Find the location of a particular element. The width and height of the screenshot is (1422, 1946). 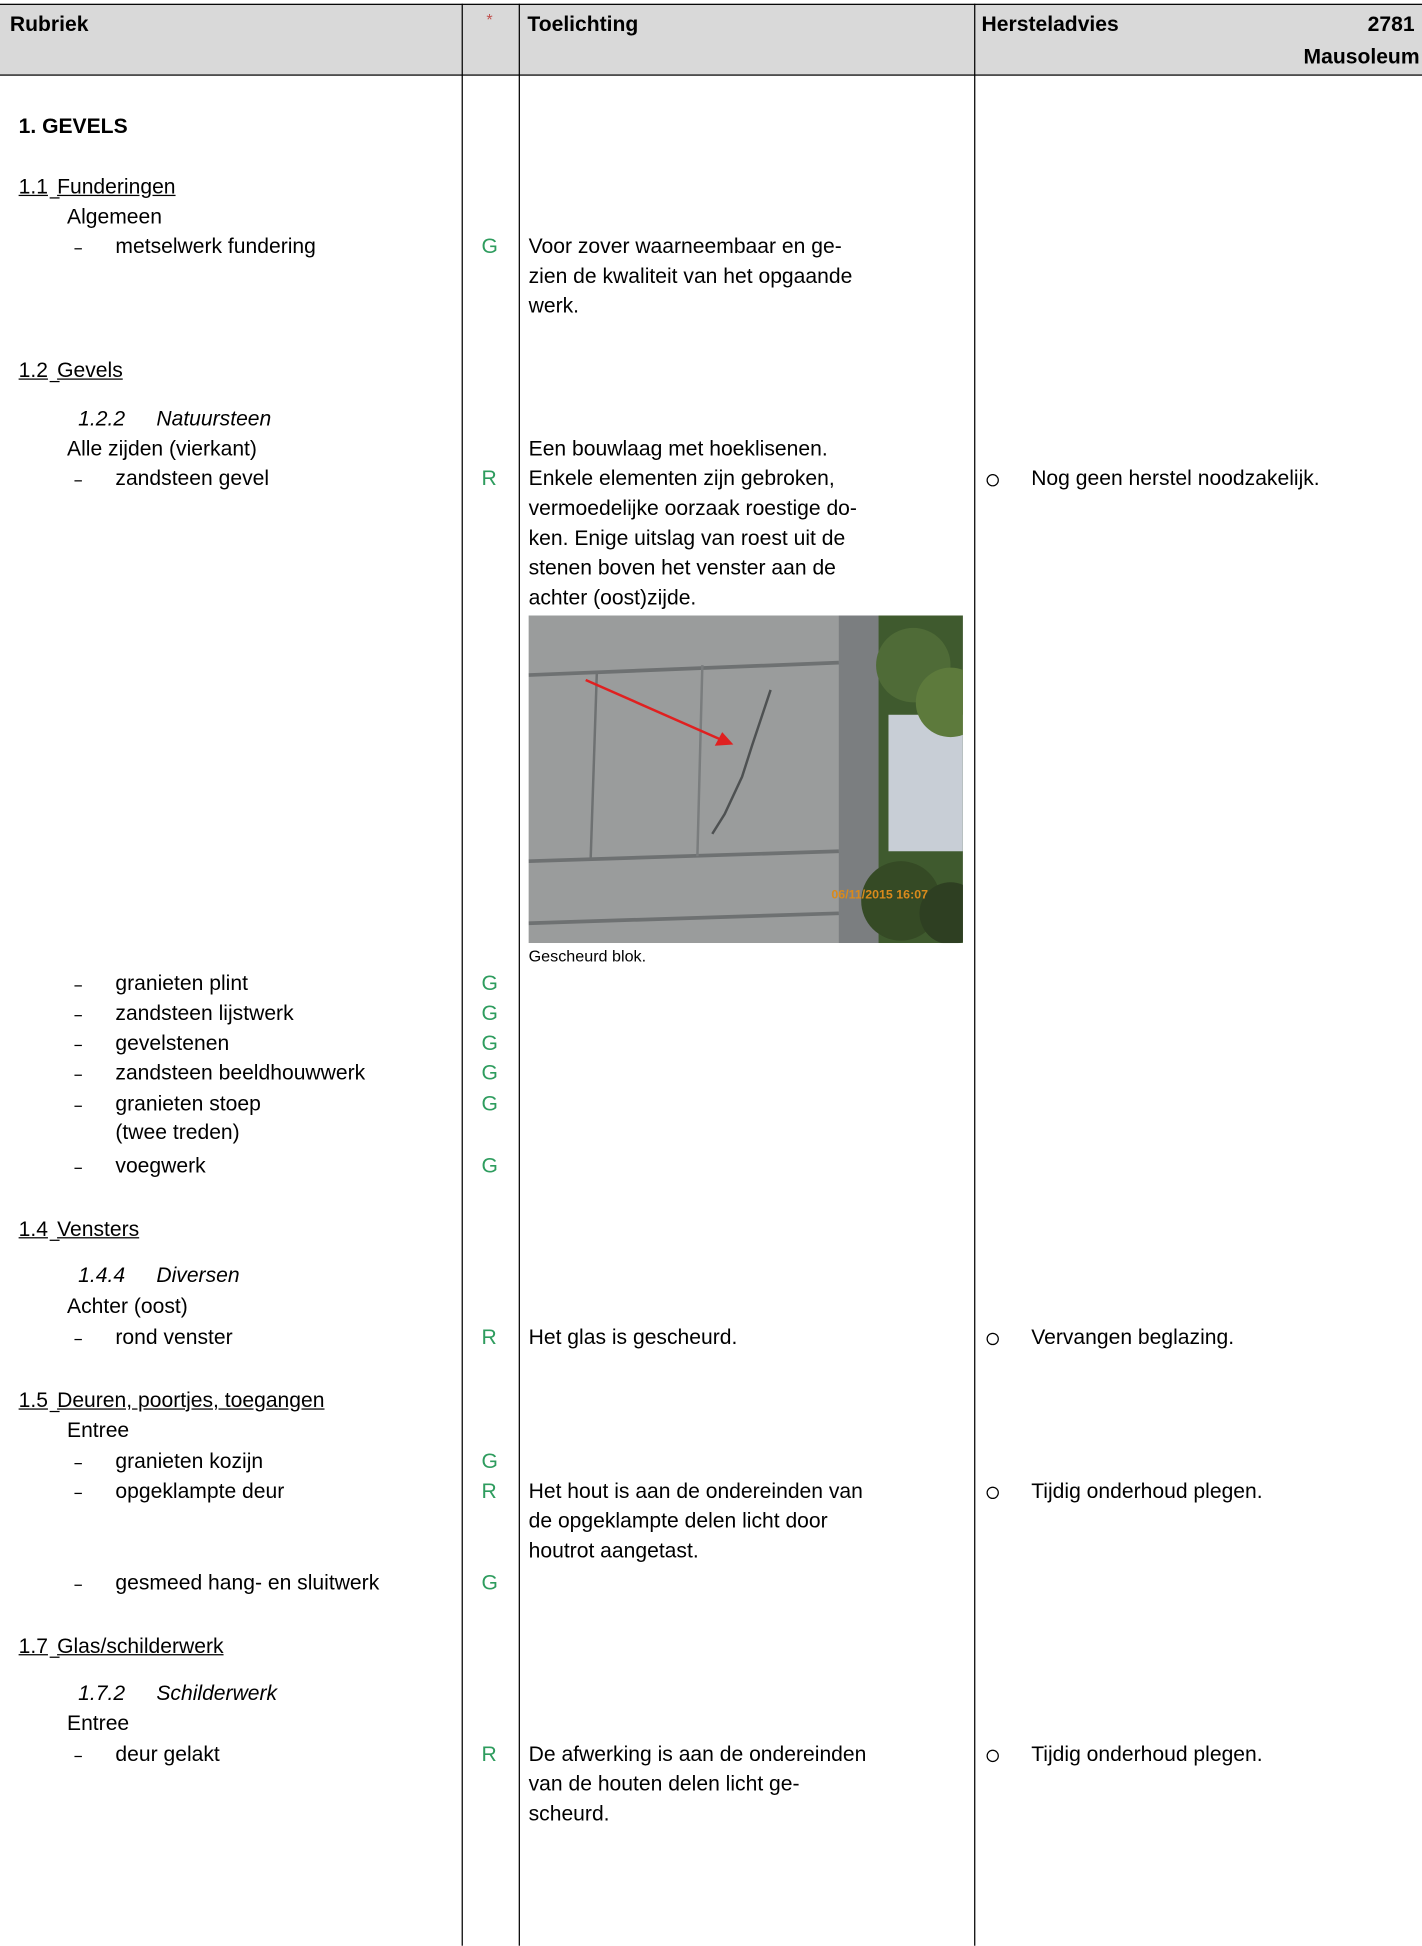

header-band is located at coordinates (711, 39).